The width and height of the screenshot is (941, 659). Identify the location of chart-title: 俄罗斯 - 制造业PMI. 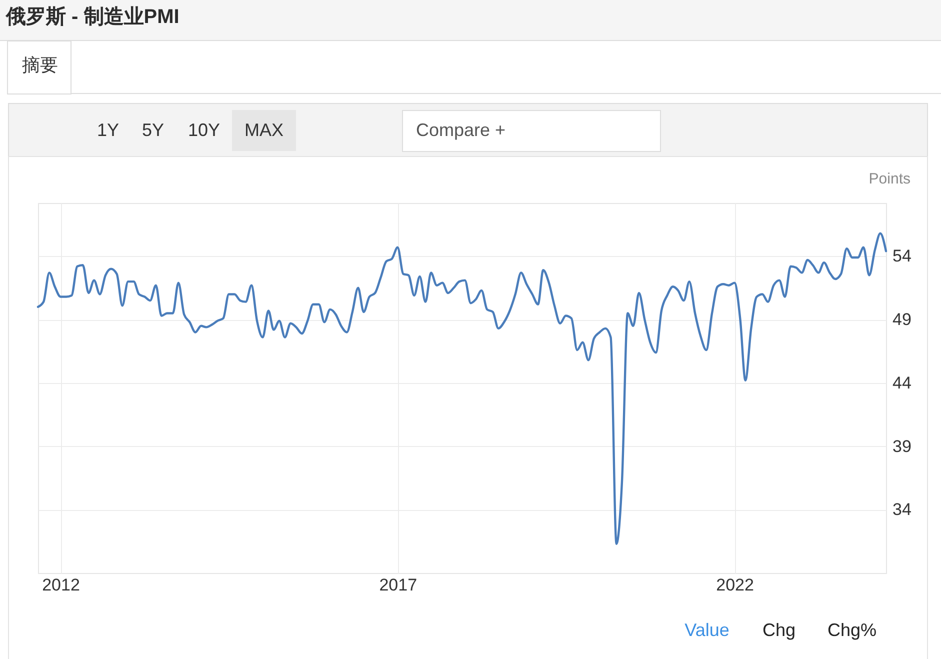
(92, 17).